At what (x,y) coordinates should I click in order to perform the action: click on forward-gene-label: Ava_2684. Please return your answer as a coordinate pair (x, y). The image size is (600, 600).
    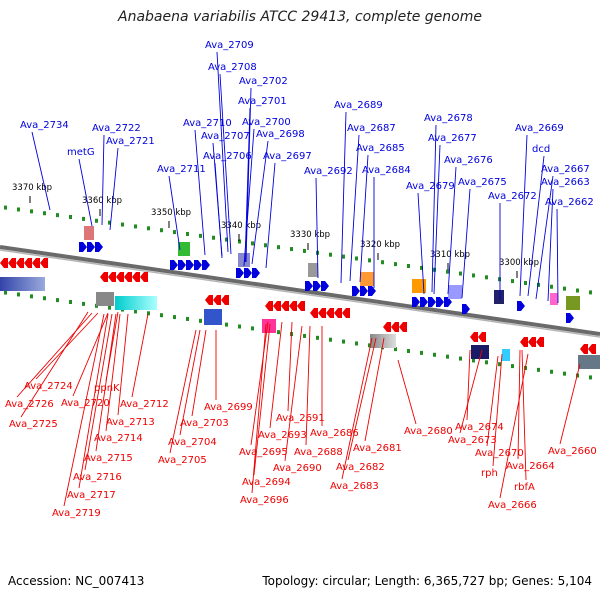
    Looking at the image, I should click on (386, 170).